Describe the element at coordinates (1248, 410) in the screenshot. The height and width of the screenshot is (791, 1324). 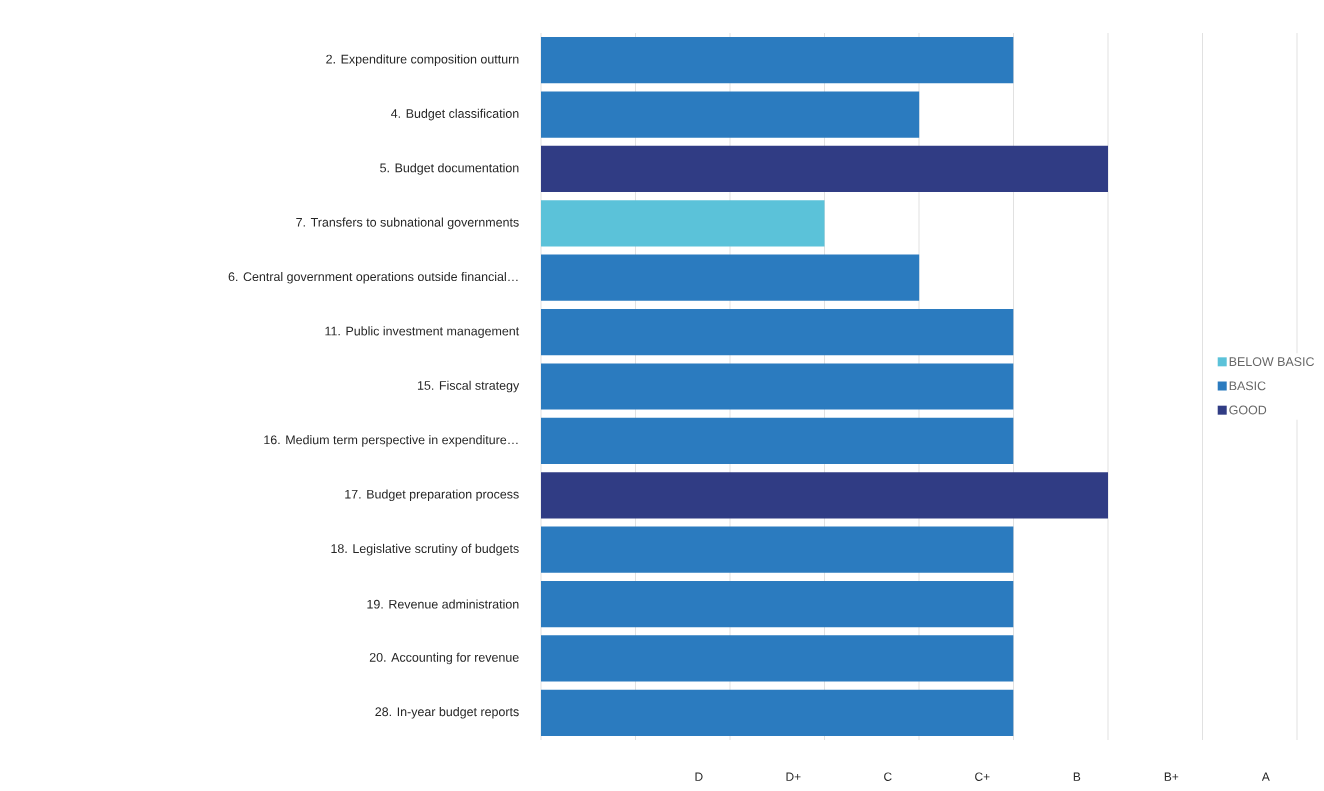
I see `legend-label: GOOD` at that location.